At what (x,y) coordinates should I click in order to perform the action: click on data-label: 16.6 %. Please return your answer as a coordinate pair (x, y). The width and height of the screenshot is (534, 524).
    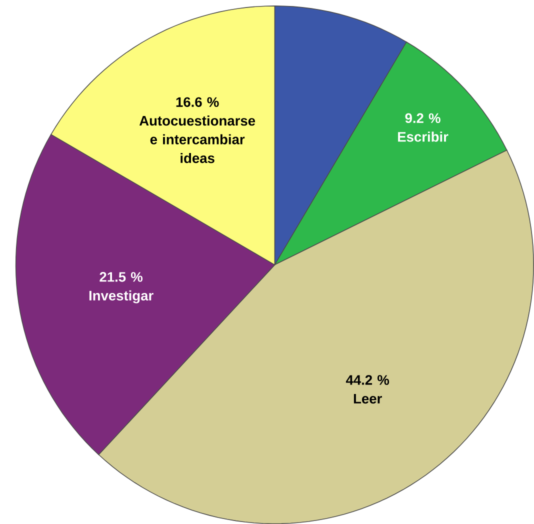
    Looking at the image, I should click on (197, 102).